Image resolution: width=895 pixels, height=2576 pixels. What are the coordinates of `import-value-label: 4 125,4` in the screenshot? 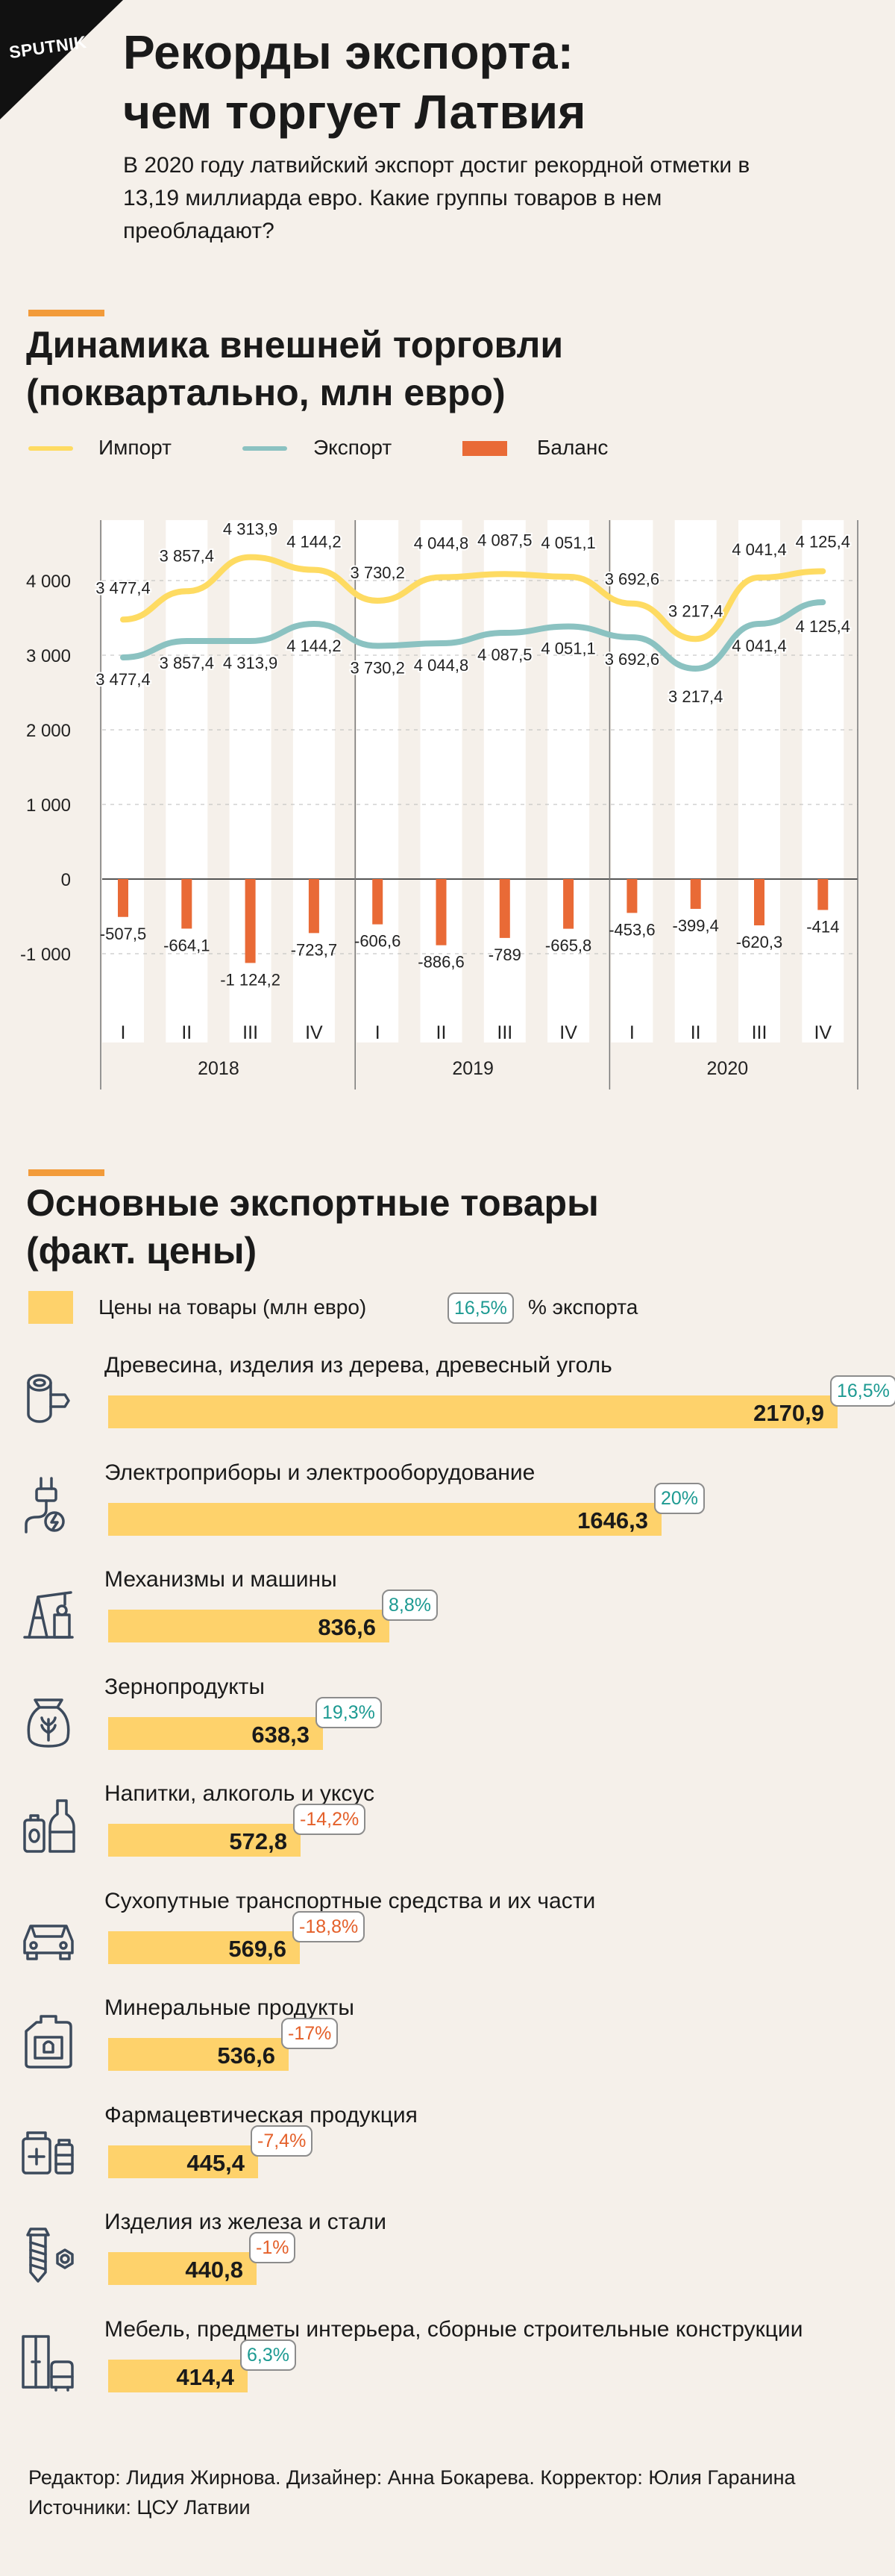 It's located at (823, 541).